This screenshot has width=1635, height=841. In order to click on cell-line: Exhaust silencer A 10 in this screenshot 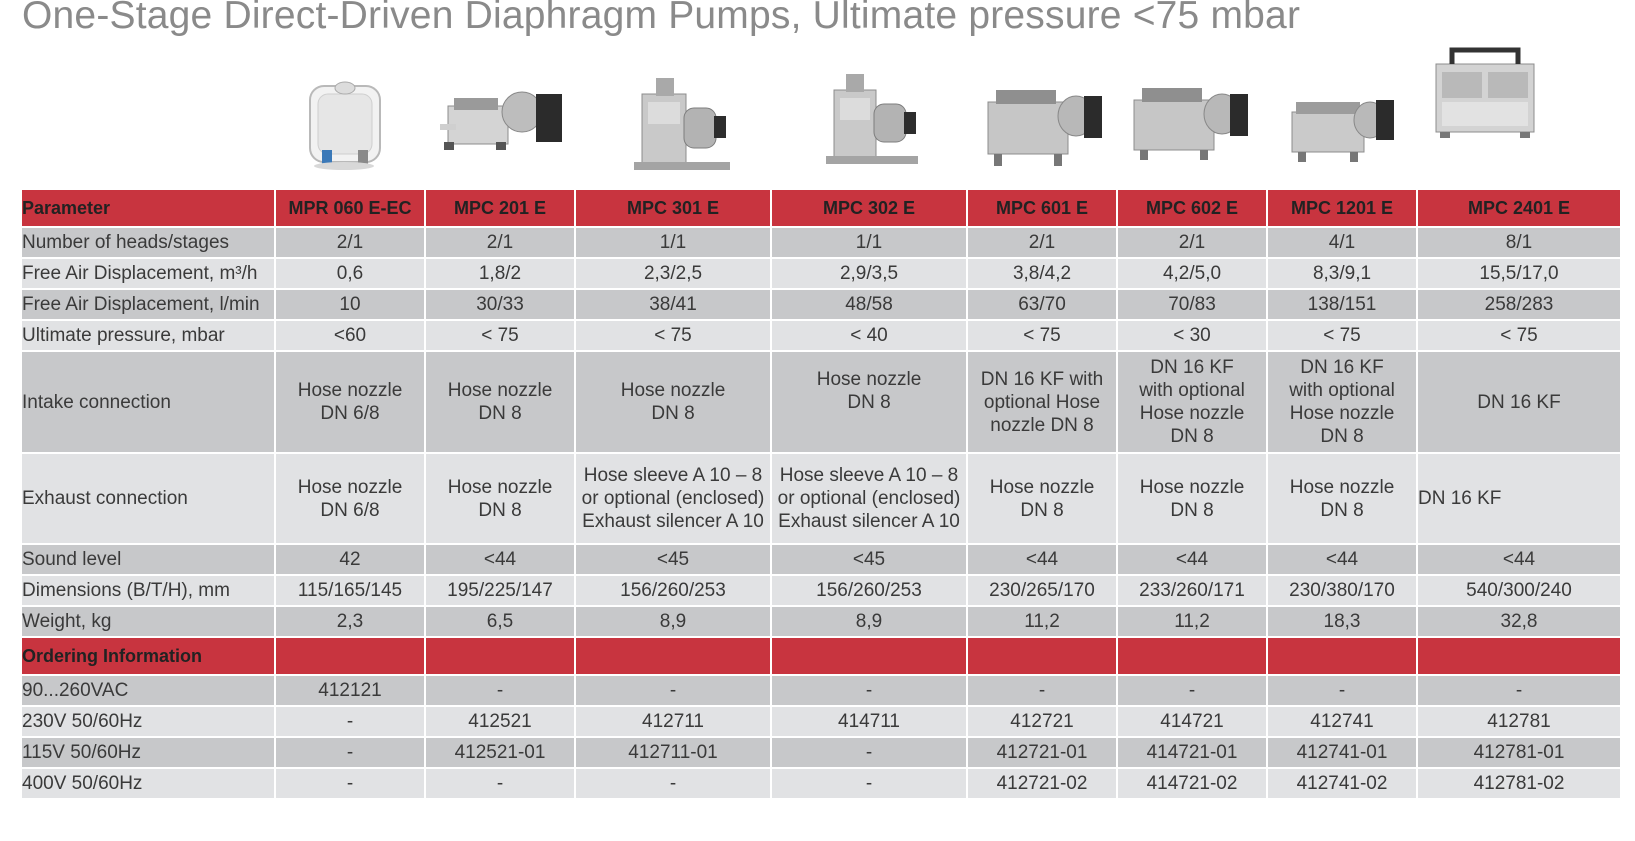, I will do `click(673, 521)`.